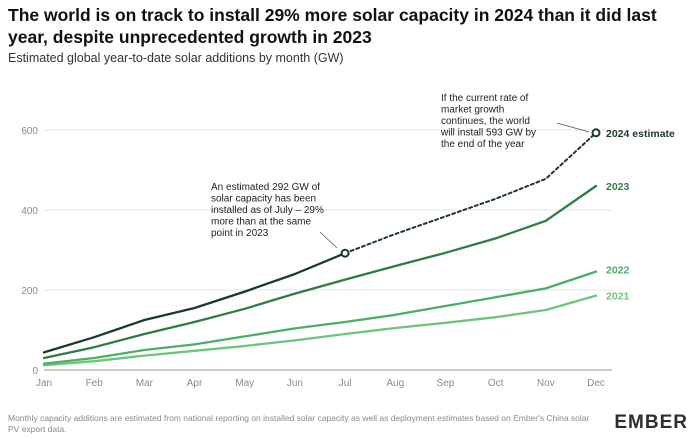  What do you see at coordinates (29, 211) in the screenshot?
I see `y-tick-label: 400` at bounding box center [29, 211].